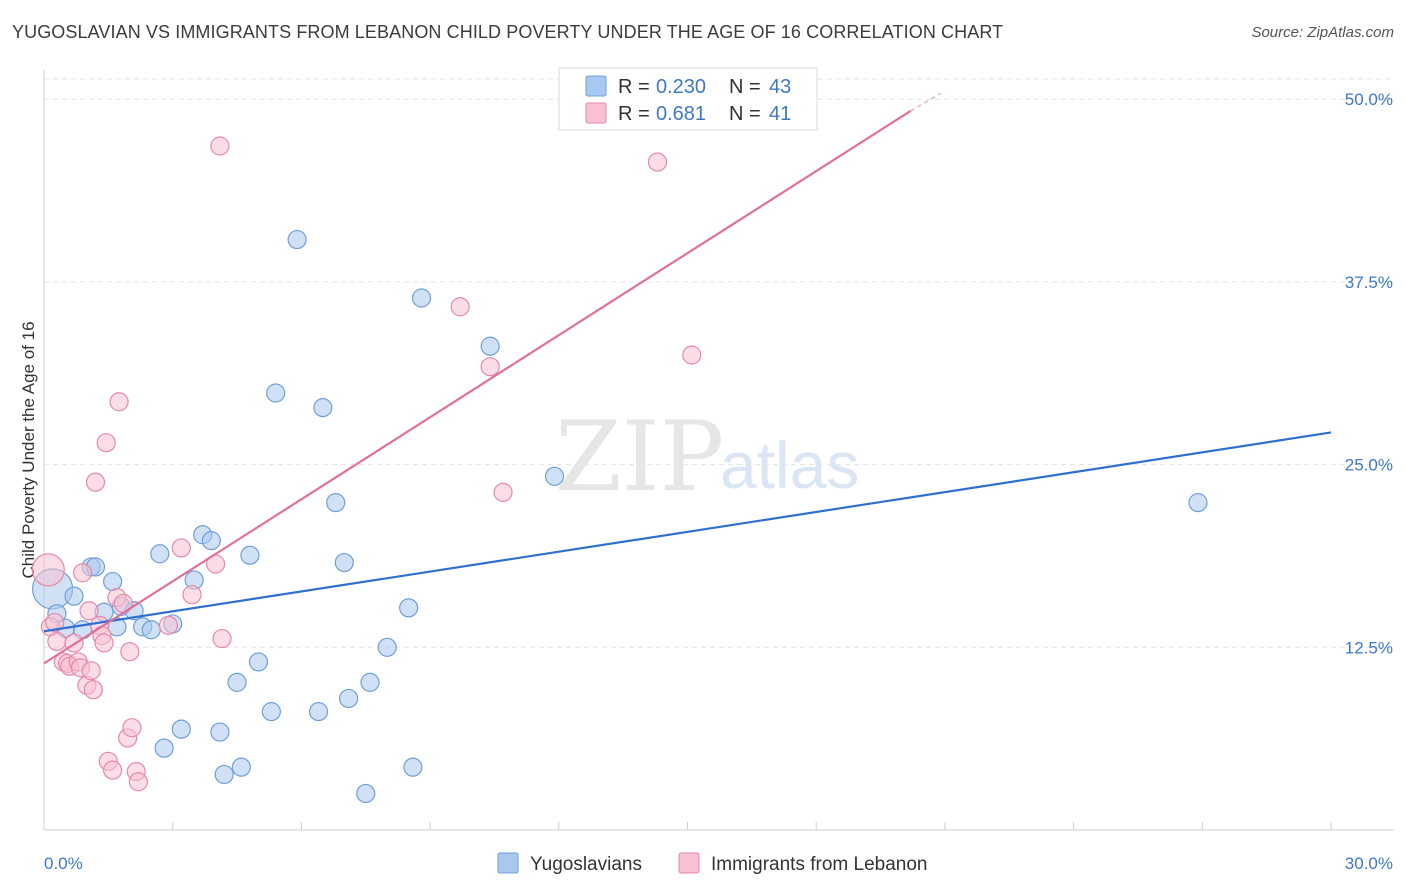  What do you see at coordinates (780, 87) in the screenshot?
I see `legend-n-value: 43` at bounding box center [780, 87].